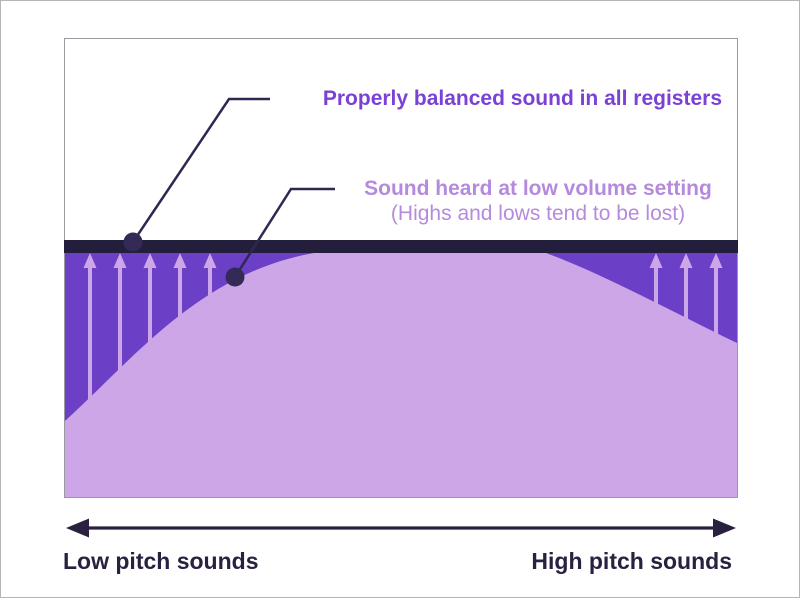  I want to click on low-pitch-label: Low pitch sounds, so click(161, 561).